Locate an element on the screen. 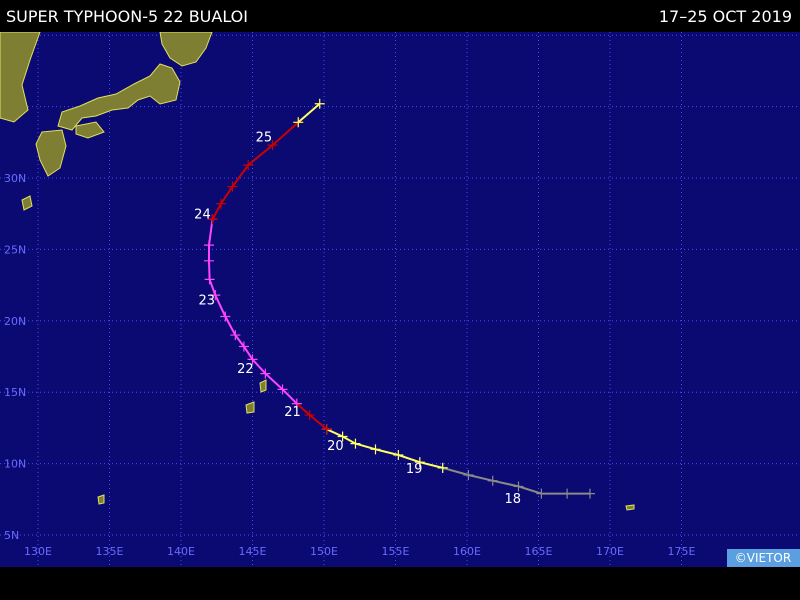 The height and width of the screenshot is (600, 800). lat-label: 10N is located at coordinates (15, 464).